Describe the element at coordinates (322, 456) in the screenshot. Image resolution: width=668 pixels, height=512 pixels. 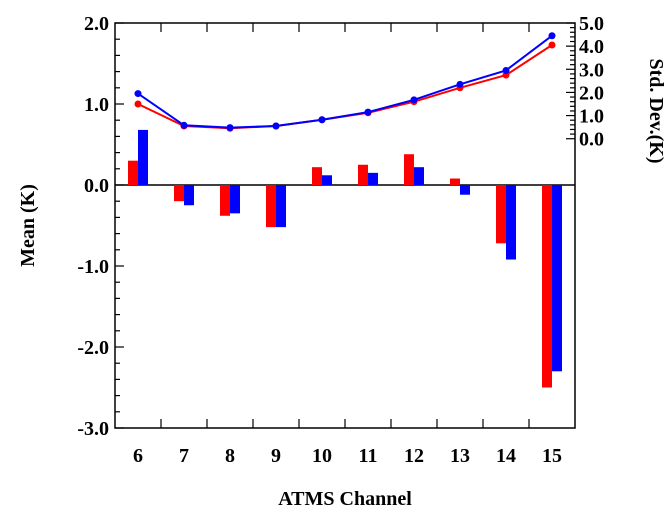
I see `x-tick-label: 10` at that location.